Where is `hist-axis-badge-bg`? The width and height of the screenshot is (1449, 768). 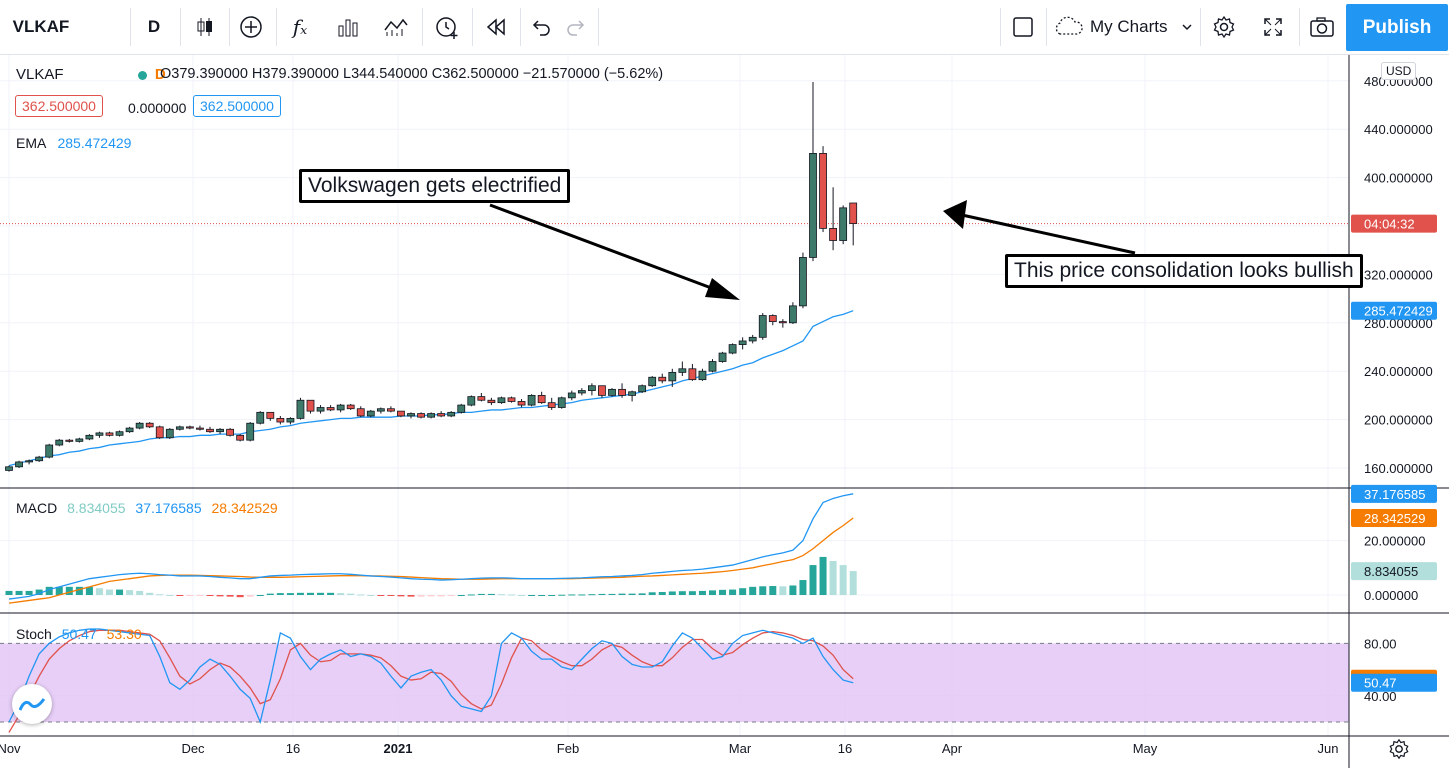 hist-axis-badge-bg is located at coordinates (1394, 571).